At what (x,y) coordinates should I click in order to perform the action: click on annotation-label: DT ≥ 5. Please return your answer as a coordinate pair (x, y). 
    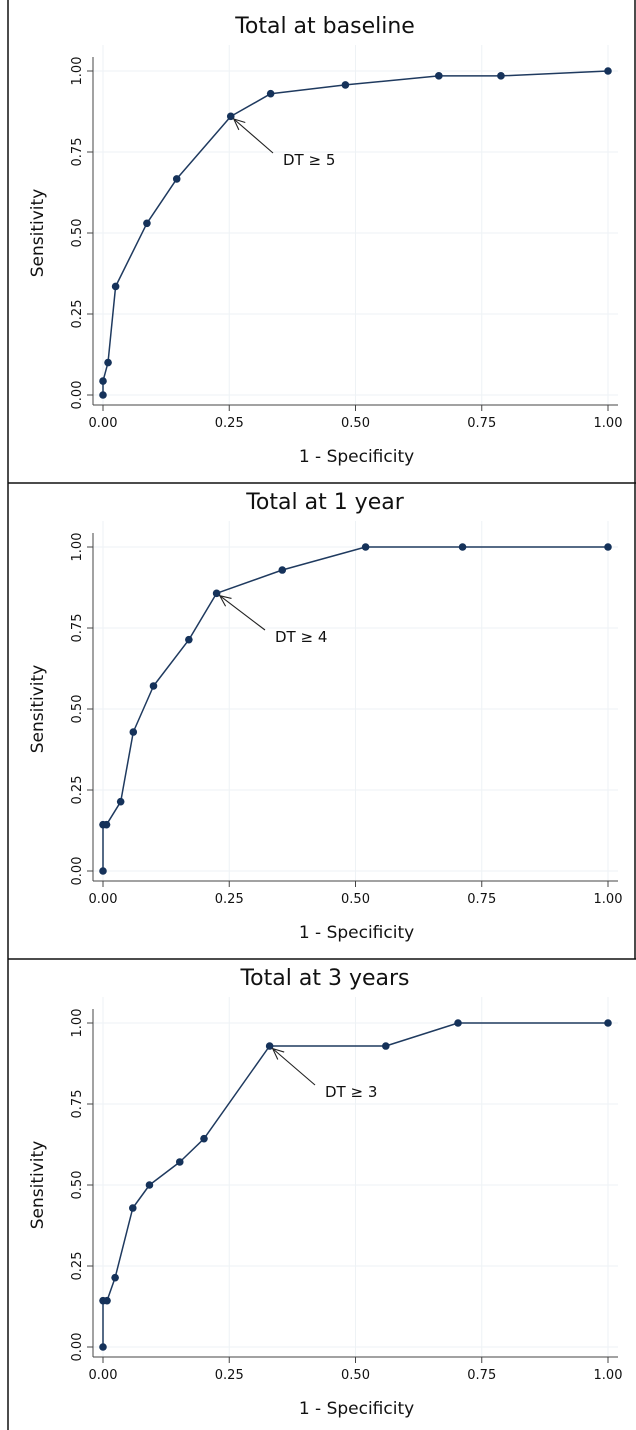
    Looking at the image, I should click on (309, 160).